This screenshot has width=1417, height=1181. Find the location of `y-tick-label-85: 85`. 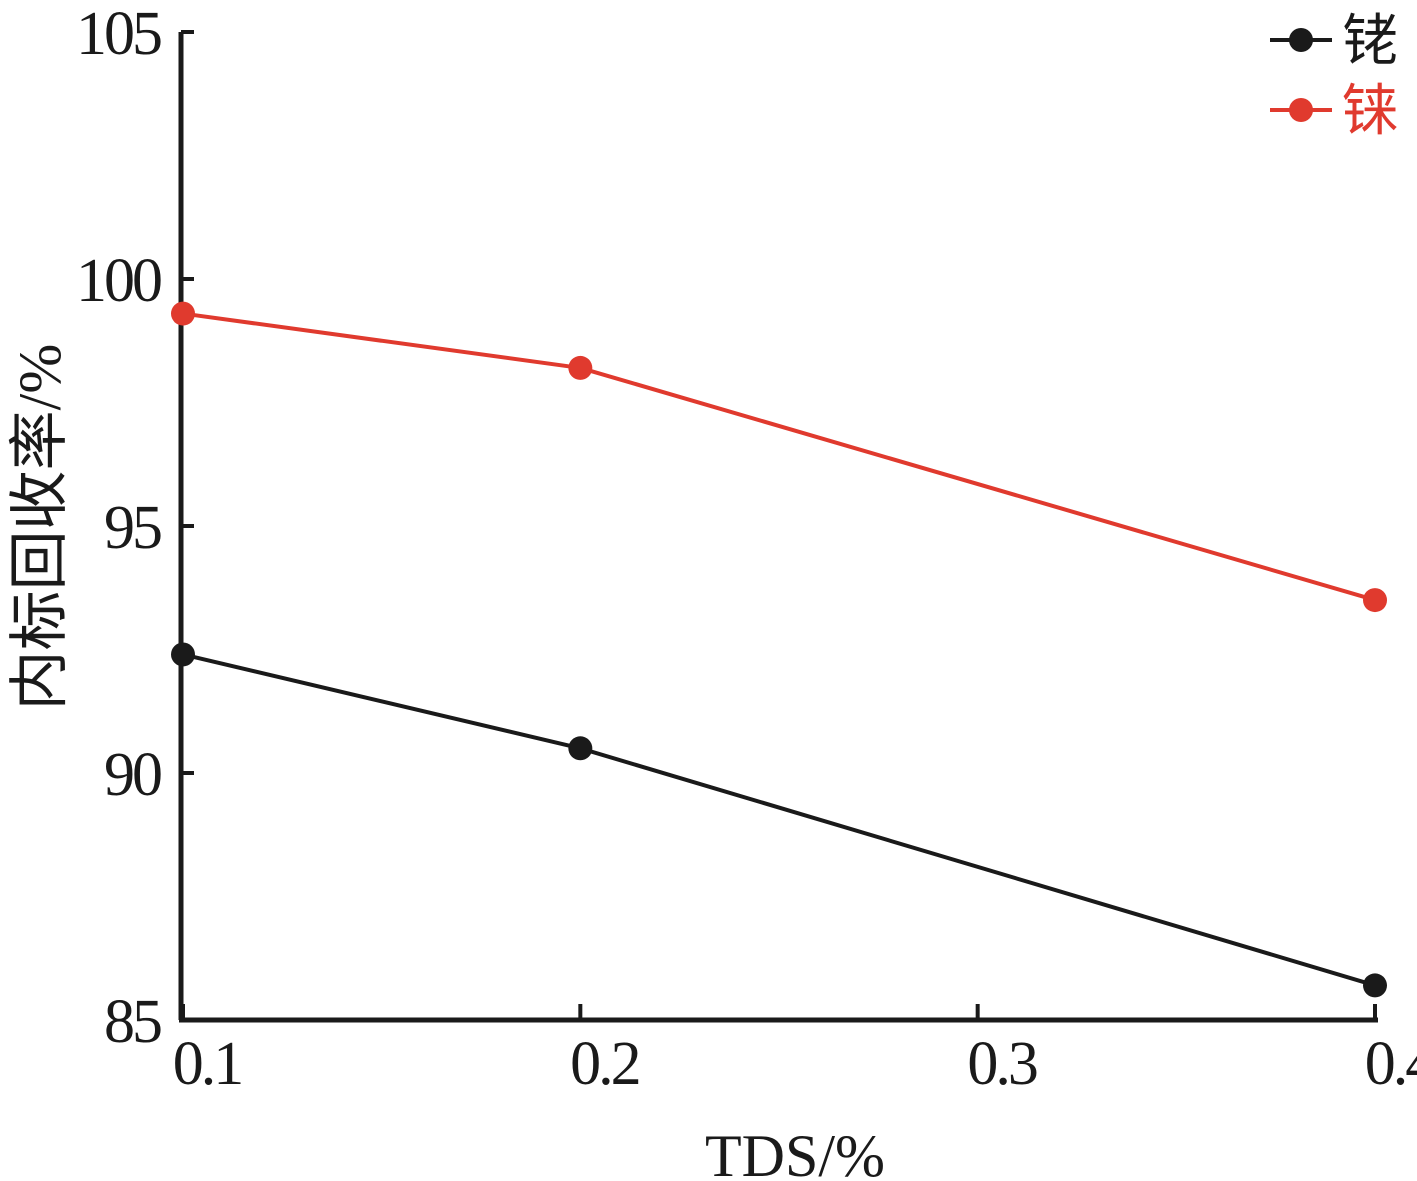

y-tick-label-85: 85 is located at coordinates (132, 1022).